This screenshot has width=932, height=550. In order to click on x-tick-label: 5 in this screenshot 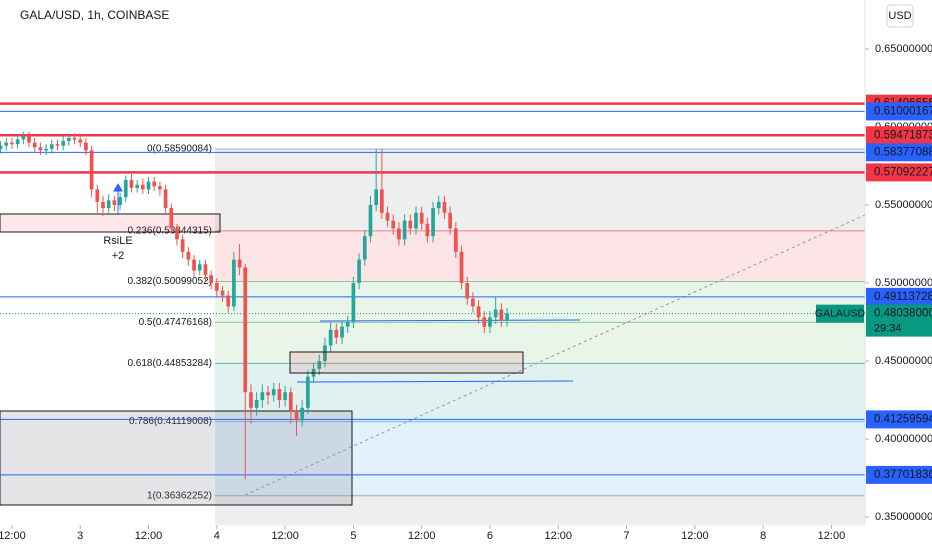, I will do `click(353, 536)`.